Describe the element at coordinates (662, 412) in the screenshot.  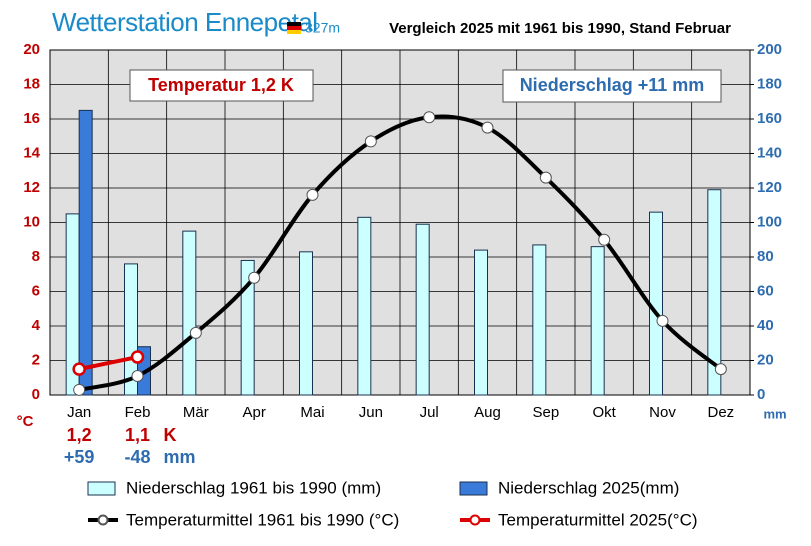
I see `x-tick-label: Nov` at that location.